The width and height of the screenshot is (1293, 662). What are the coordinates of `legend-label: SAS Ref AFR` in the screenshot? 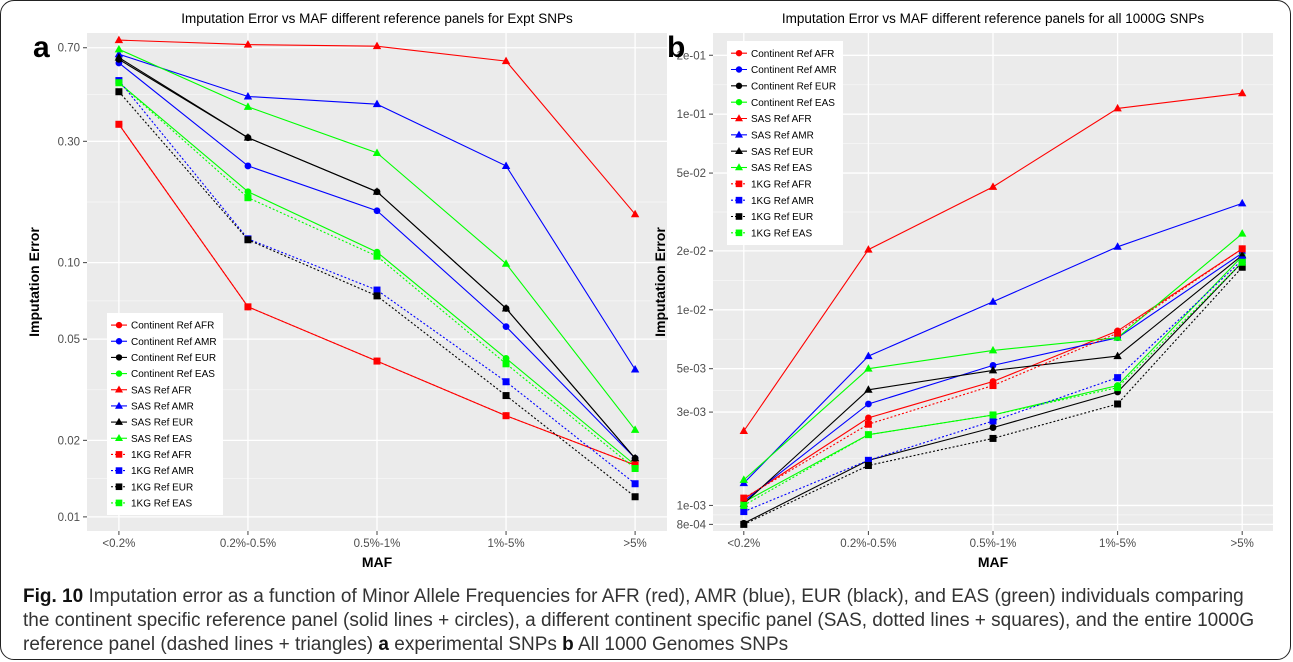 It's located at (161, 390).